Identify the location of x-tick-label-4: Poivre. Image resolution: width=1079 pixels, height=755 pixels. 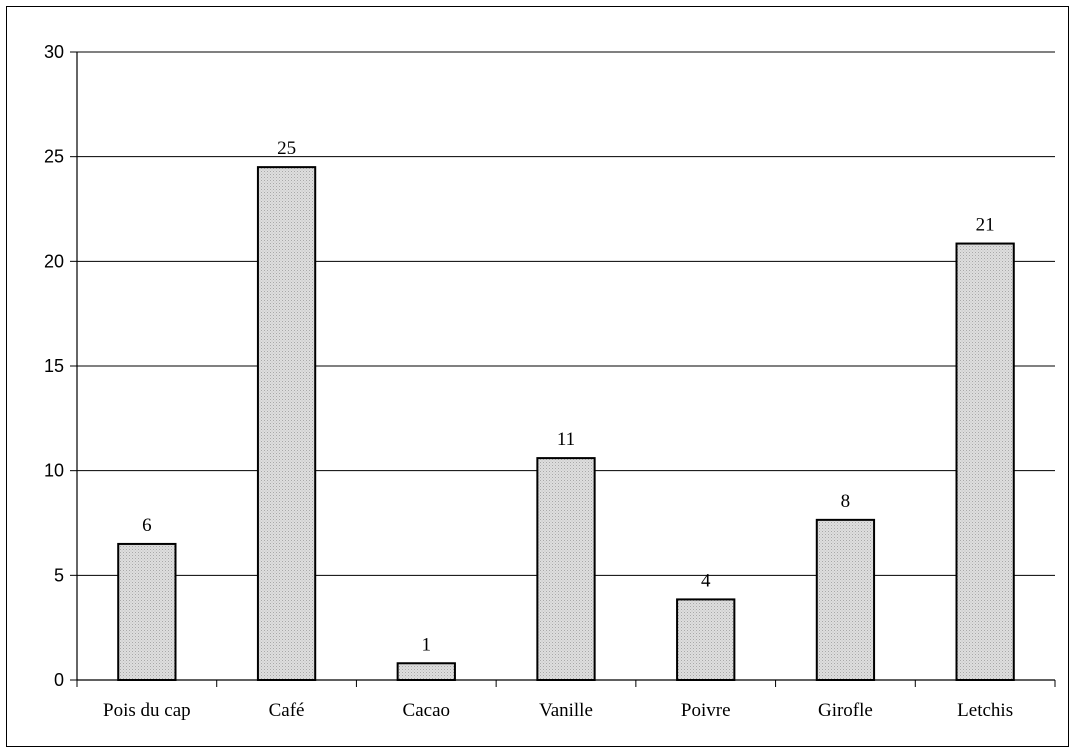
(706, 710).